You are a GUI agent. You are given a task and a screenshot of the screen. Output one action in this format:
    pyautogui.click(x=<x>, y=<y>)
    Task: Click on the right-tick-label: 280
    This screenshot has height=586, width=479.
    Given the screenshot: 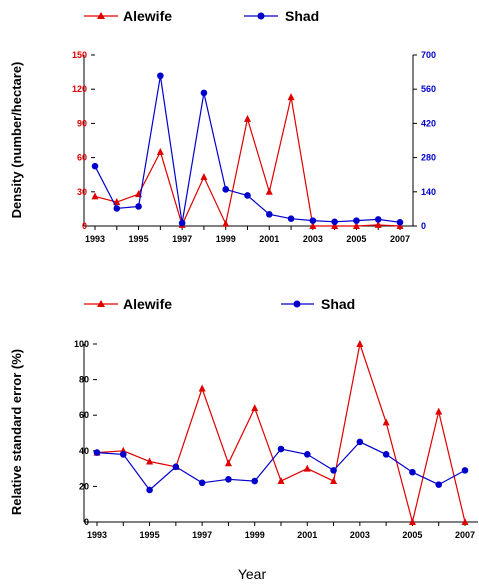 What is the action you would take?
    pyautogui.click(x=428, y=158)
    